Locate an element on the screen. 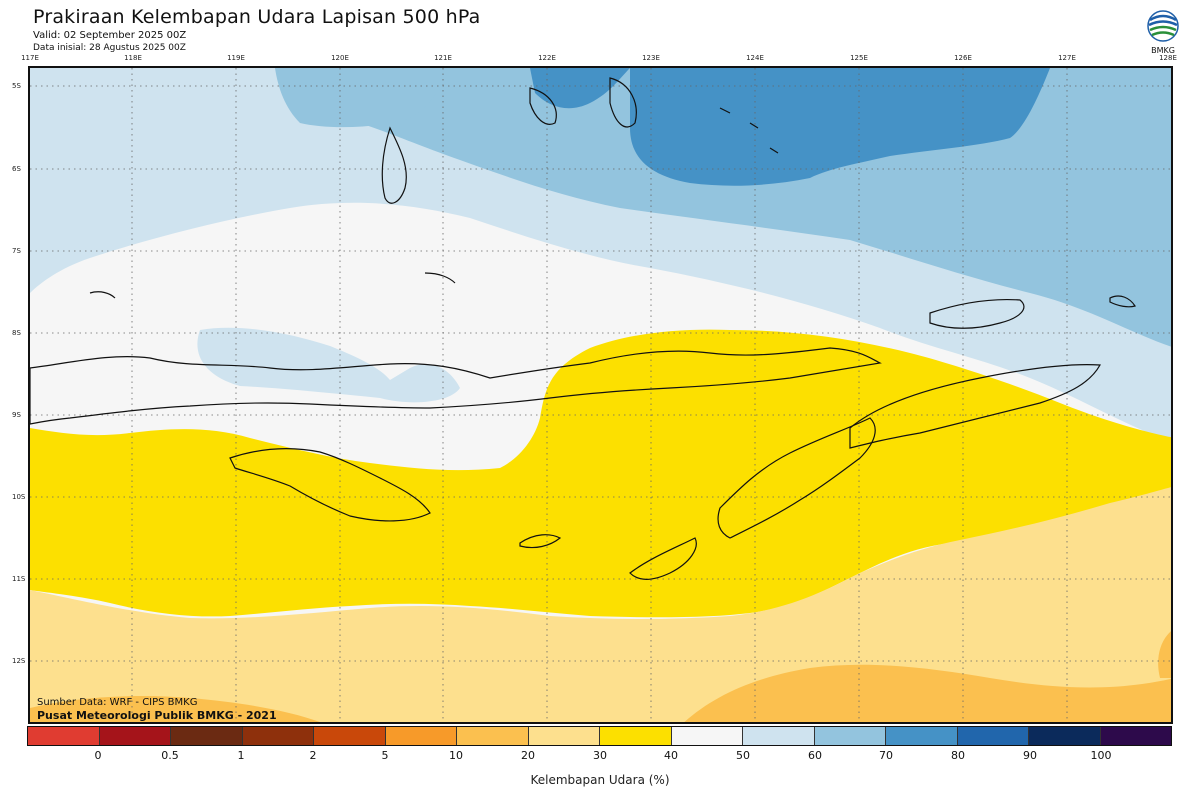 Image resolution: width=1200 pixels, height=800 pixels. zone-70-80-west is located at coordinates (362, 98).